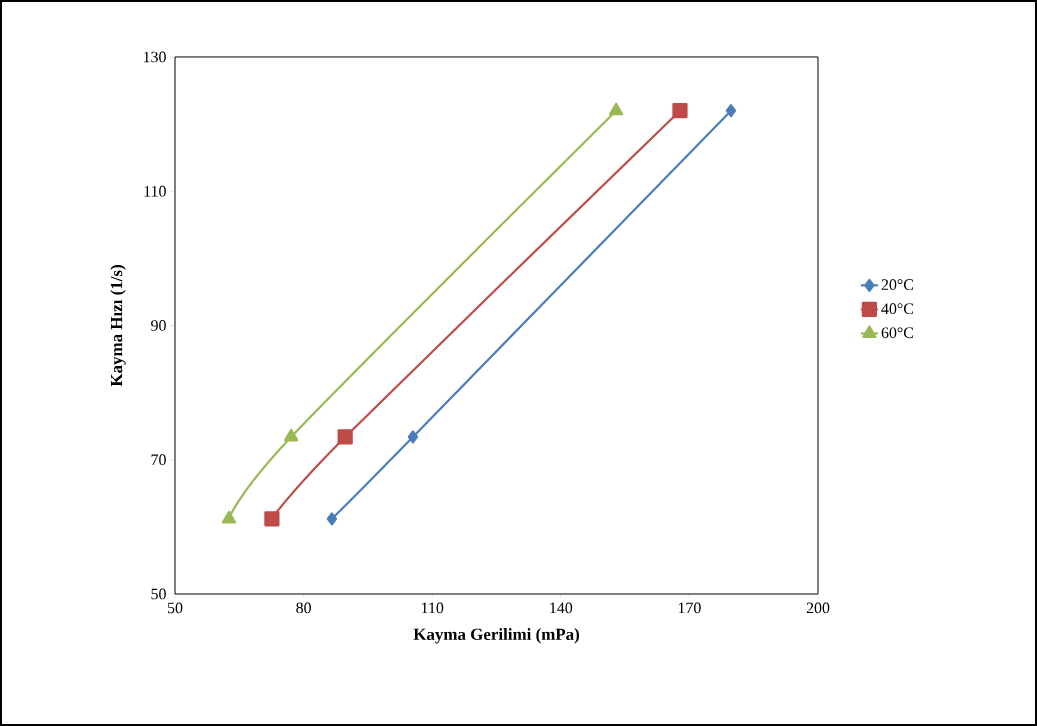  What do you see at coordinates (689, 608) in the screenshot?
I see `x-tick-label: 170` at bounding box center [689, 608].